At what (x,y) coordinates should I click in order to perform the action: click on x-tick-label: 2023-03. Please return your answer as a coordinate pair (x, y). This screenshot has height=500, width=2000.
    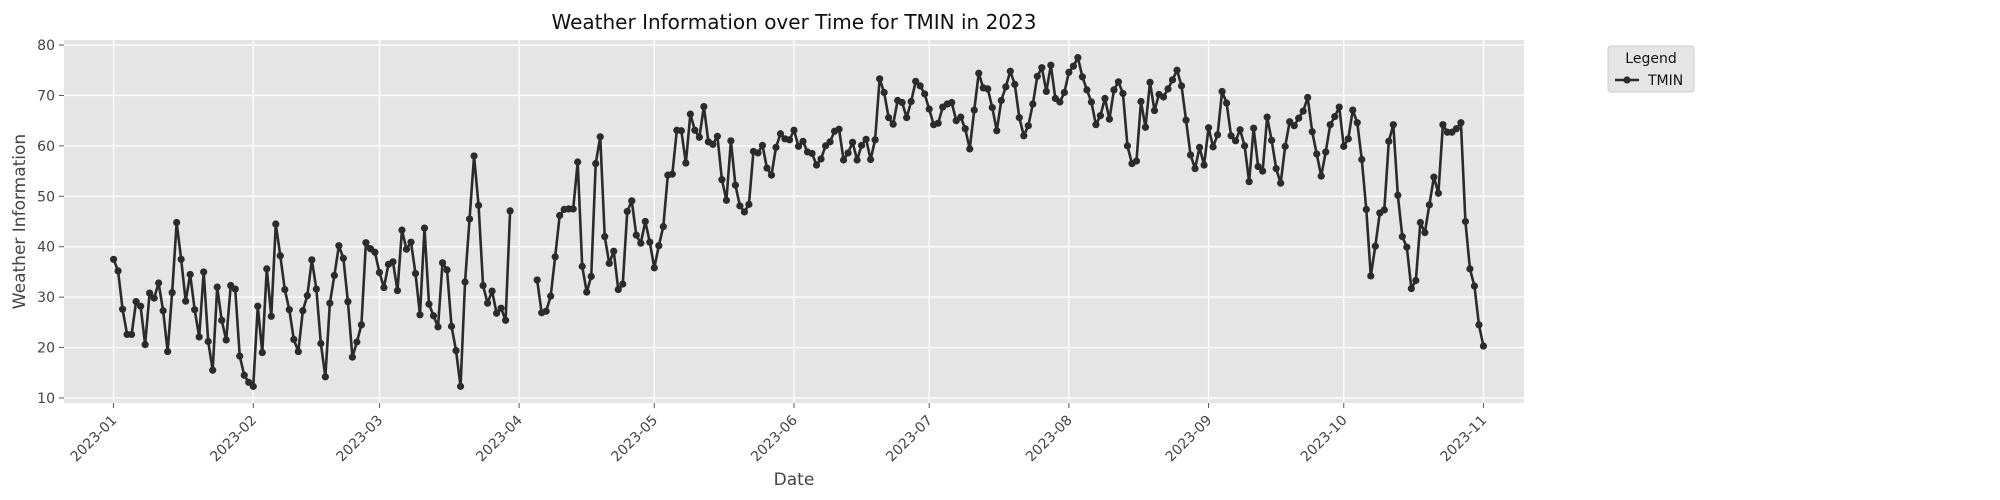
    Looking at the image, I should click on (360, 439).